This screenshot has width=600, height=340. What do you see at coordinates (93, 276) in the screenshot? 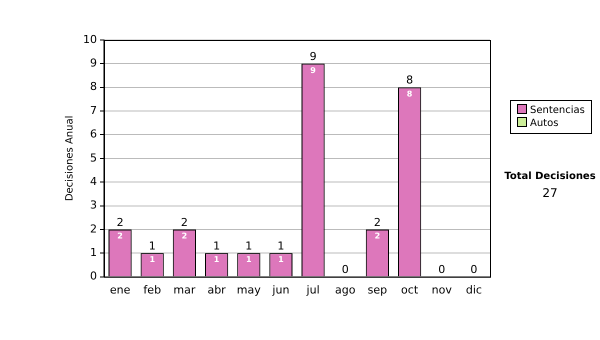
I see `y-tick-label: 0` at bounding box center [93, 276].